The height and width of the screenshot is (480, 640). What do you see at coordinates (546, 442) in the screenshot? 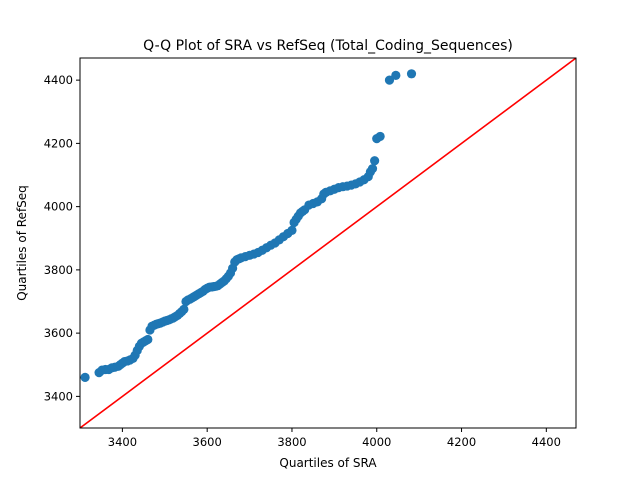
I see `x-tick-label: 4400` at bounding box center [546, 442].